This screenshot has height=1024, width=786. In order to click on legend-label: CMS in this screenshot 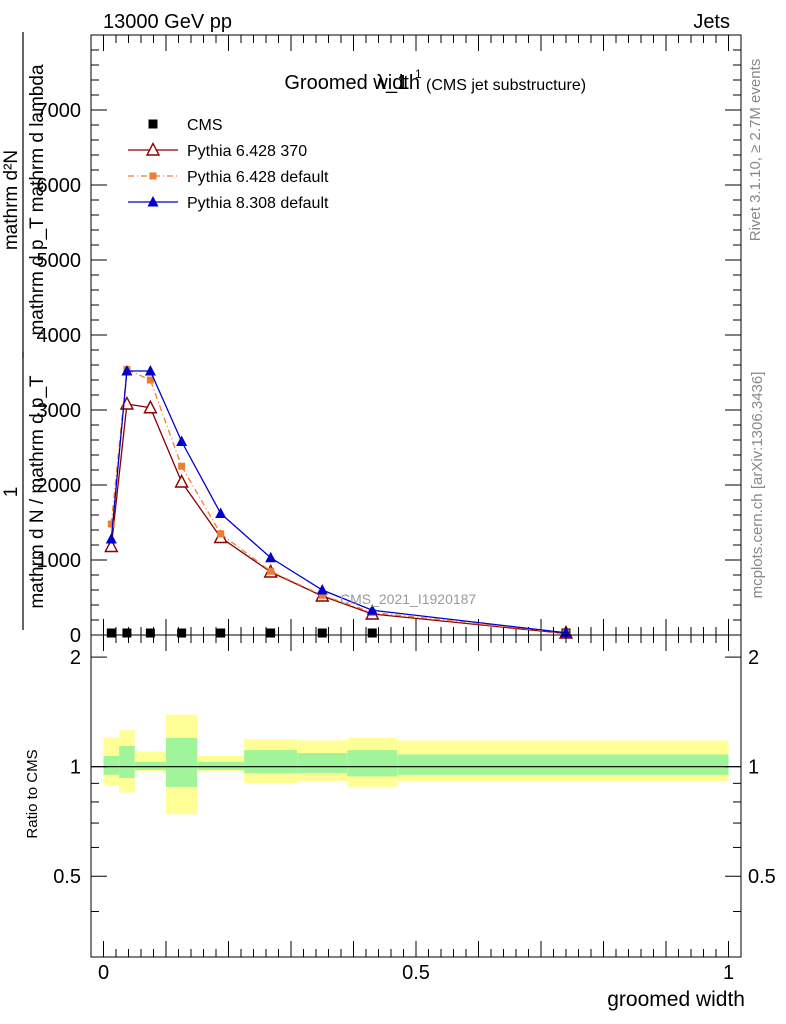, I will do `click(205, 125)`.